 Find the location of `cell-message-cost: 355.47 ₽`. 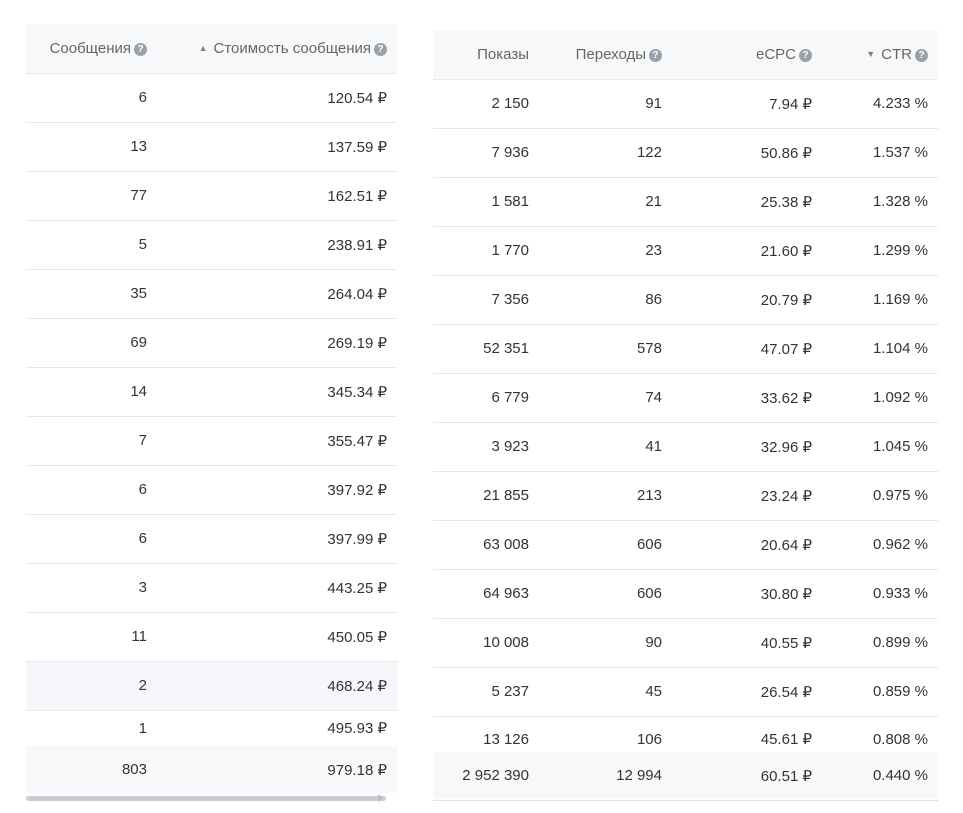

cell-message-cost: 355.47 ₽ is located at coordinates (277, 441).